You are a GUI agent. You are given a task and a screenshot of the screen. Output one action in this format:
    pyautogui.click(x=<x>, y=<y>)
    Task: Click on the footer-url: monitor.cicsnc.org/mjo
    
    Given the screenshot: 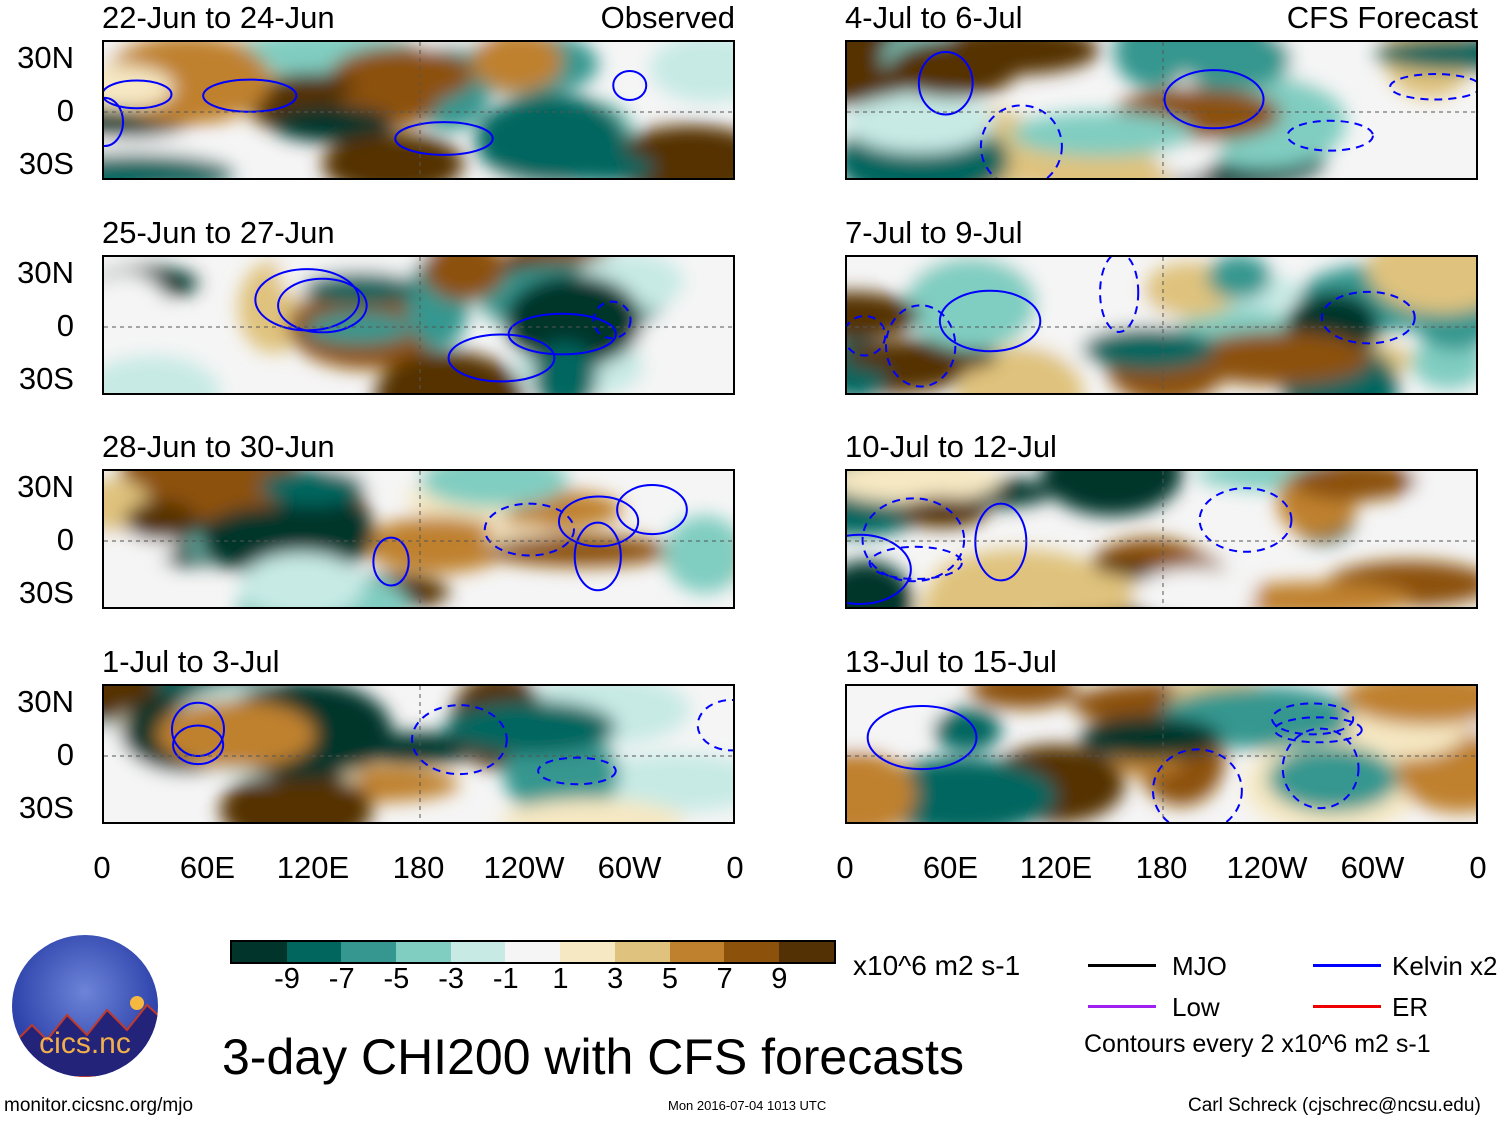 What is the action you would take?
    pyautogui.click(x=99, y=1105)
    